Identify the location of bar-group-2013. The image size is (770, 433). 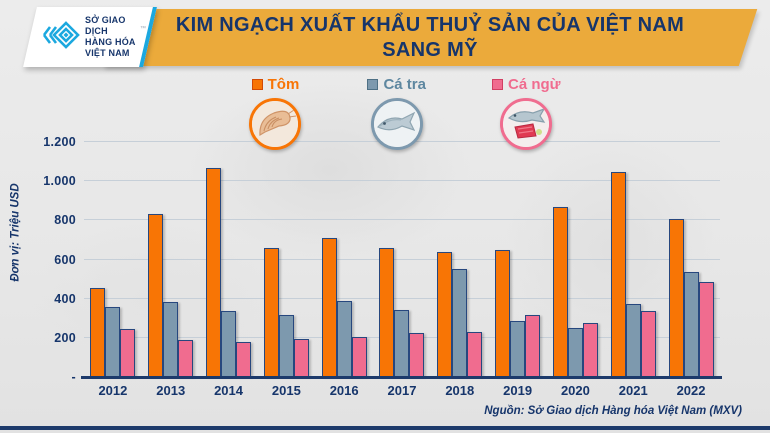
(171, 259).